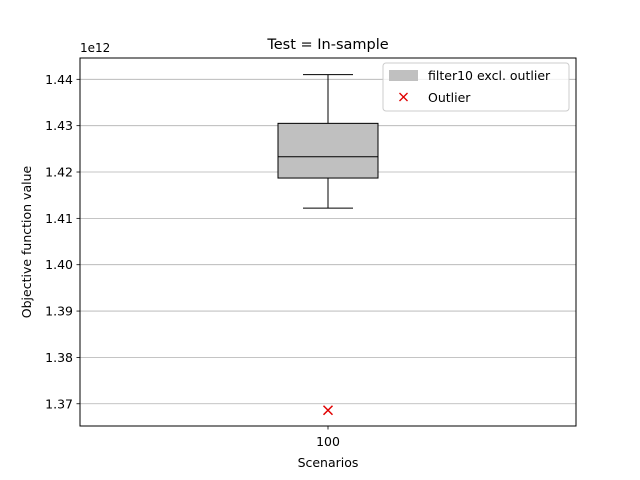 The image size is (640, 480). I want to click on outlier-marker-stroke, so click(328, 410).